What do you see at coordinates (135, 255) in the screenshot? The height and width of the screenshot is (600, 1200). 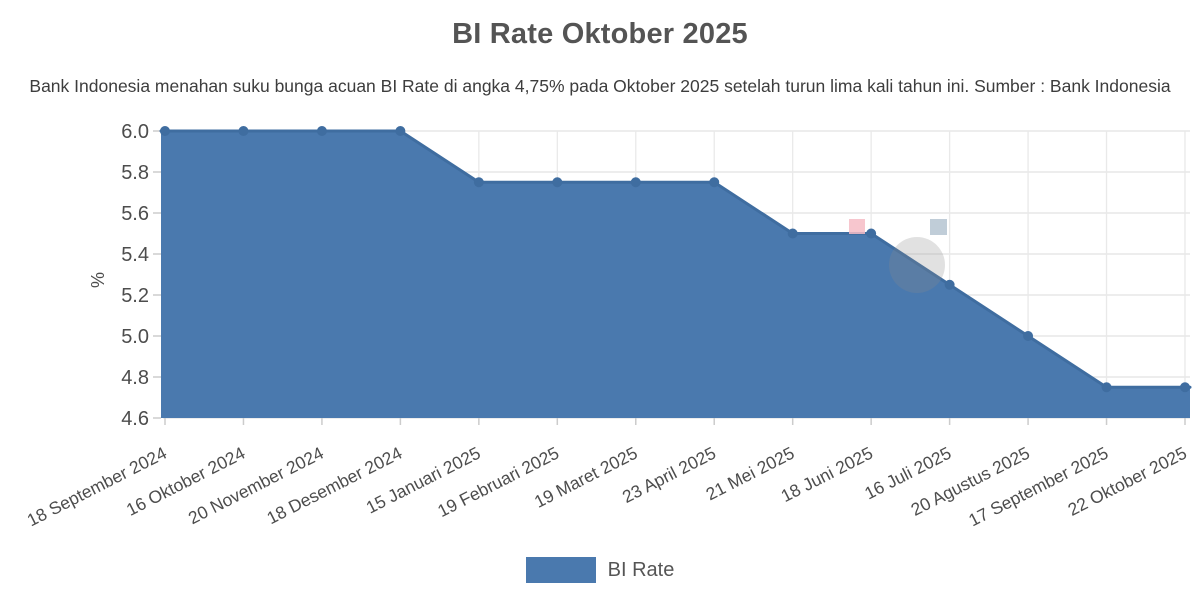 I see `svg-text: 5.4` at bounding box center [135, 255].